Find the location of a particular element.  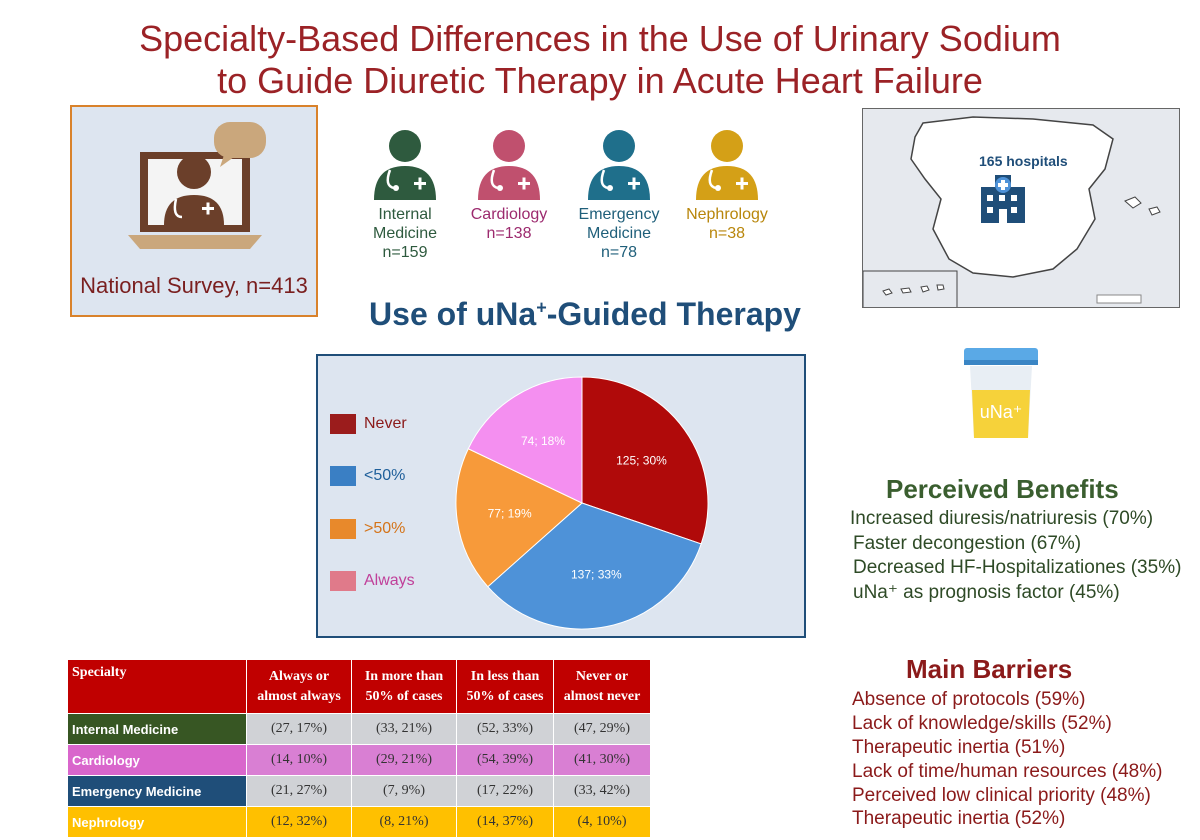

specialty-nephrology: Nephrology n=38 is located at coordinates (727, 185).